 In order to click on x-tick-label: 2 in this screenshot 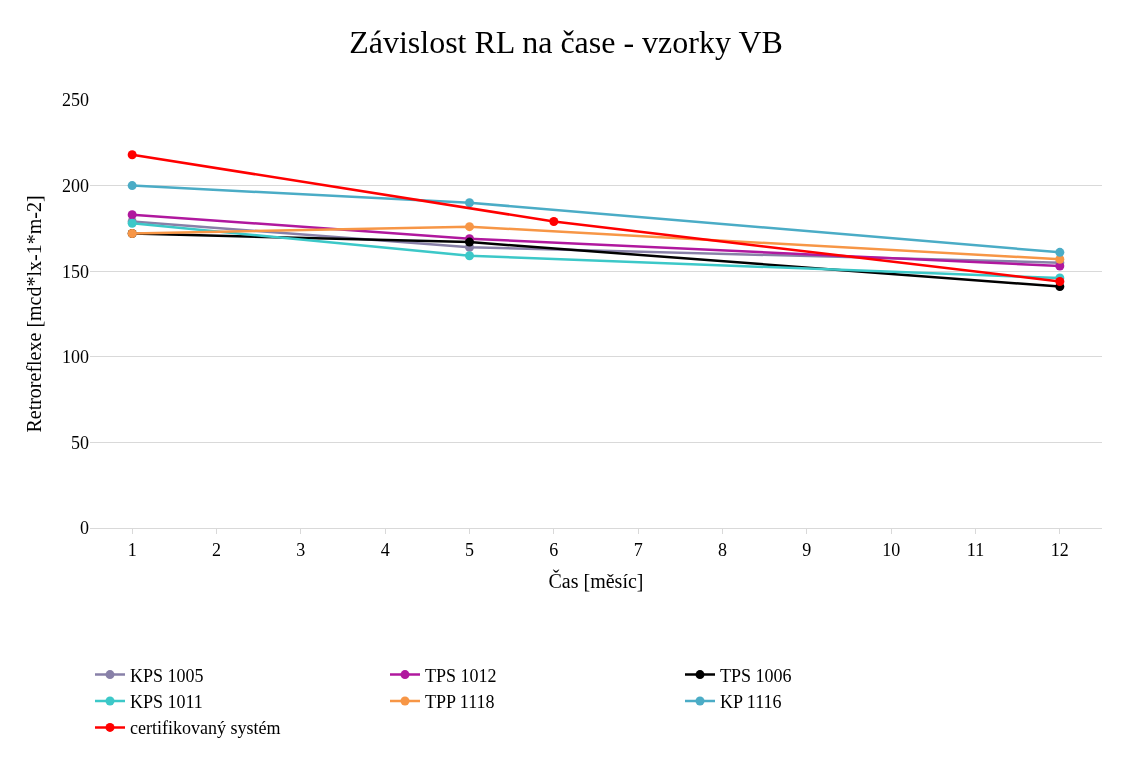, I will do `click(216, 549)`.